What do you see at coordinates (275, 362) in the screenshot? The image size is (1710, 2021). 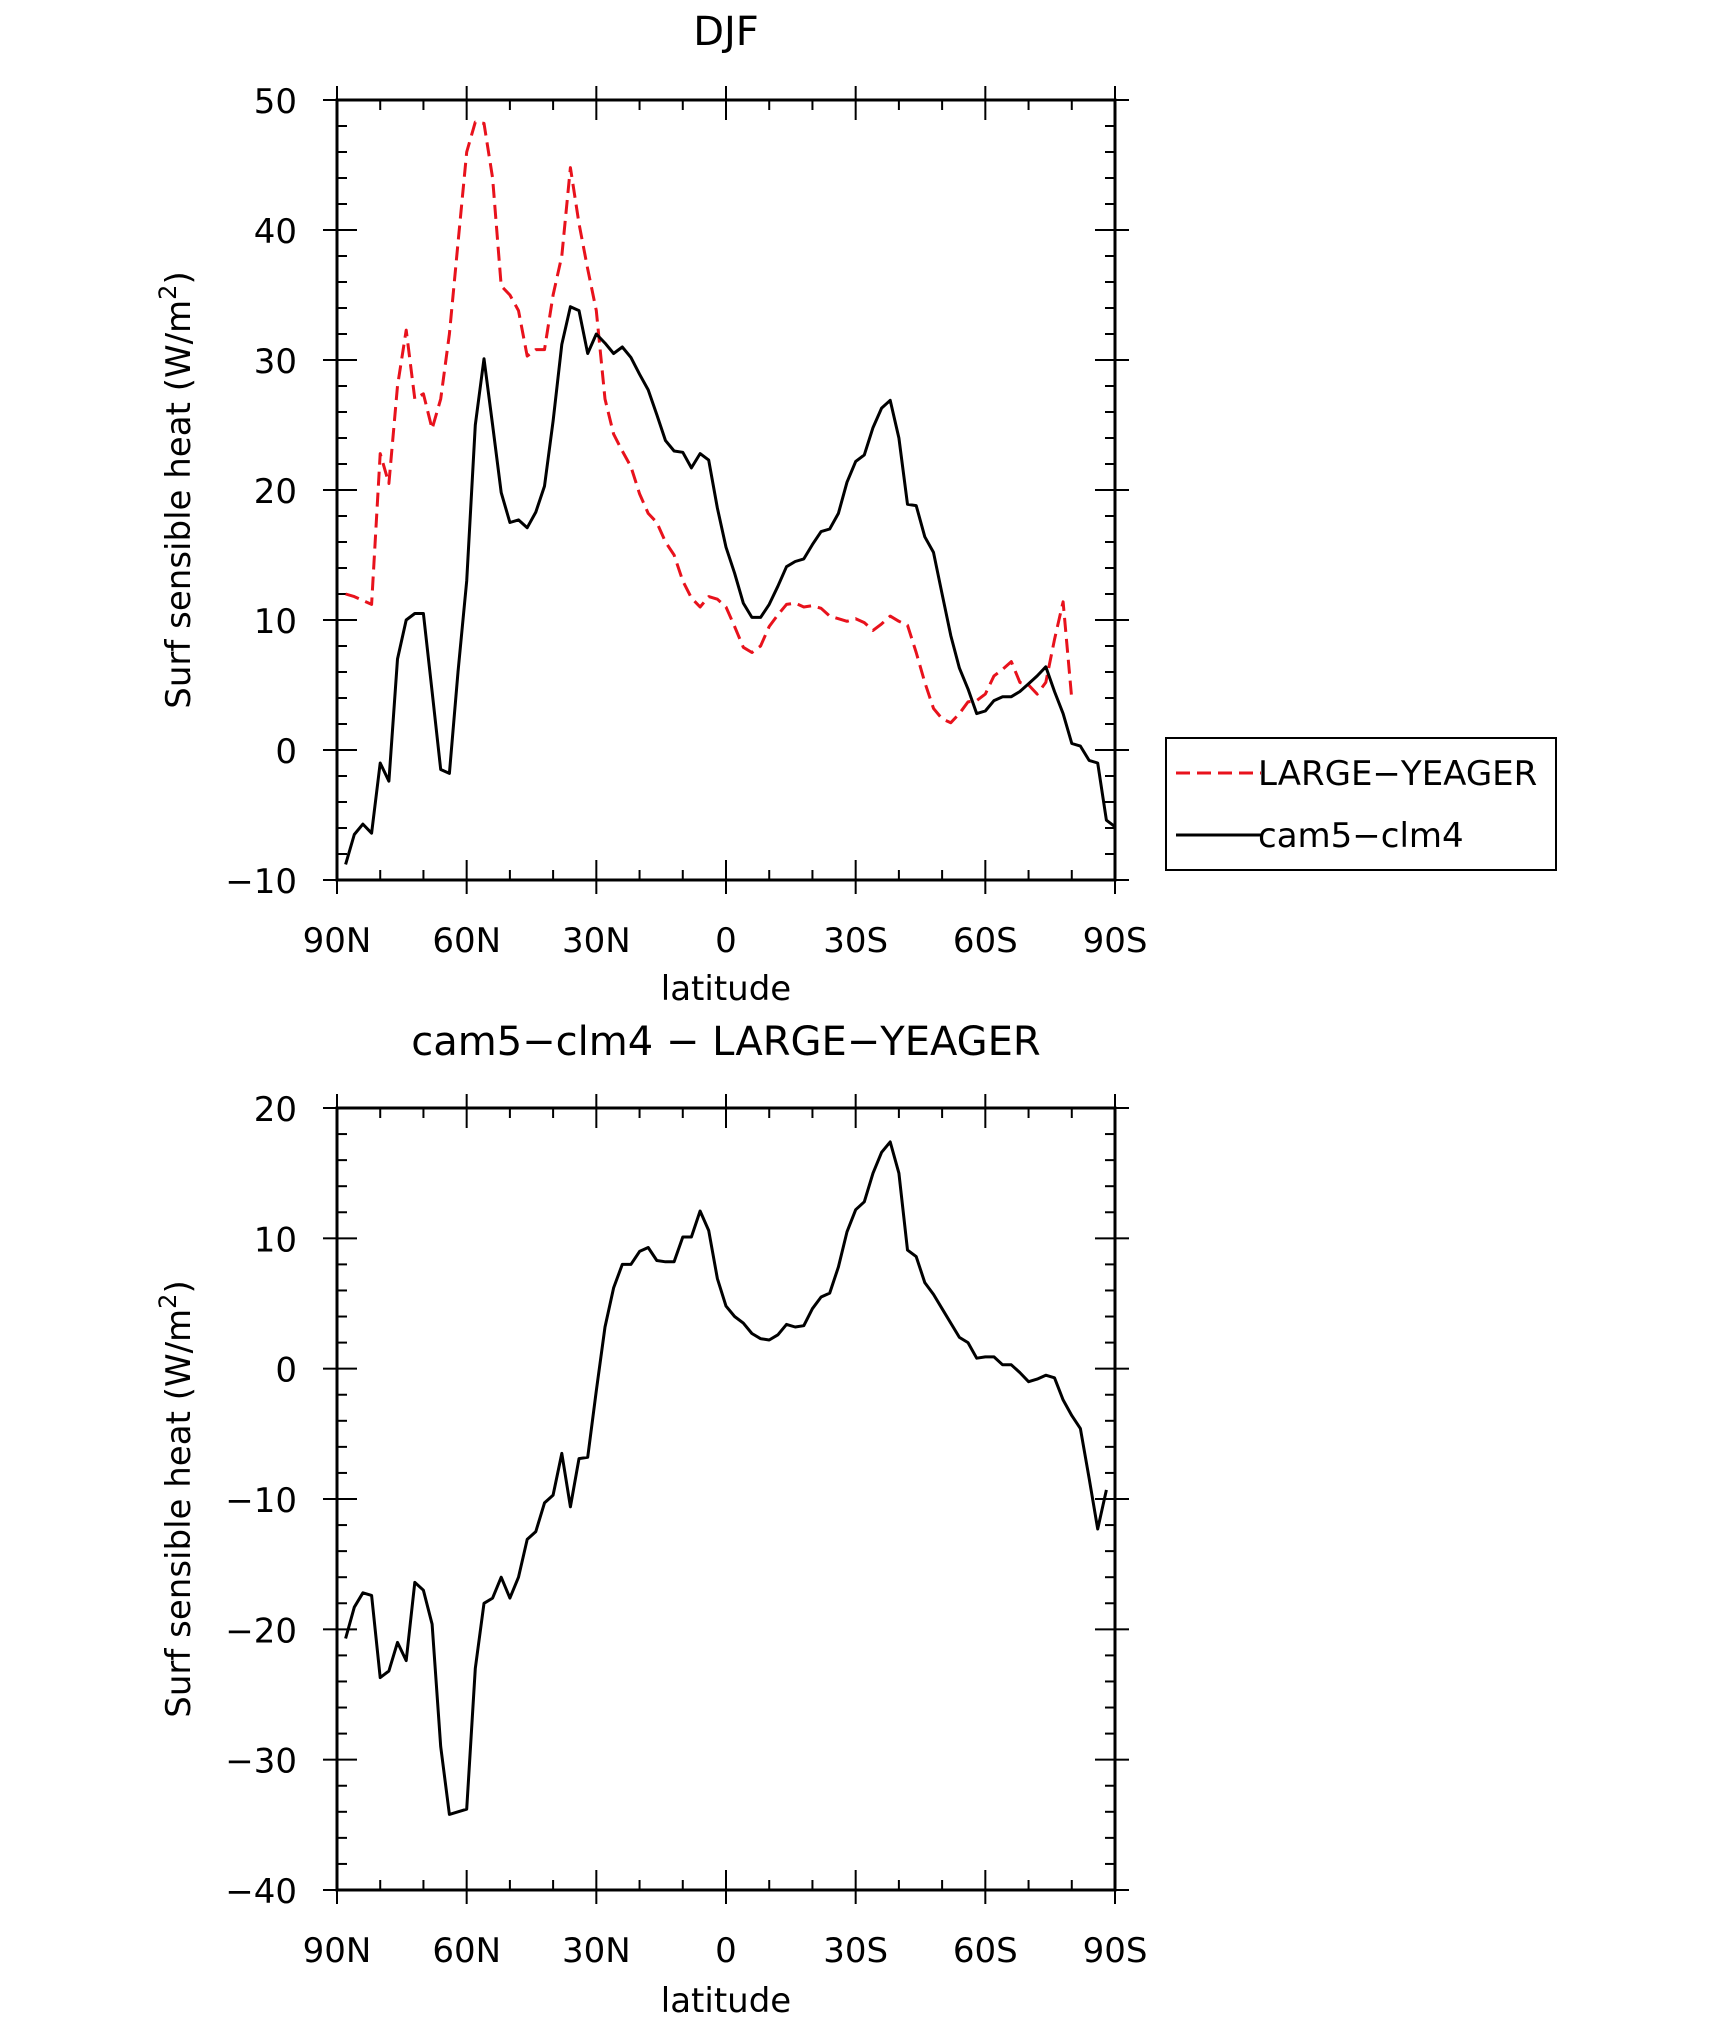 I see `y-tick-label: 30` at bounding box center [275, 362].